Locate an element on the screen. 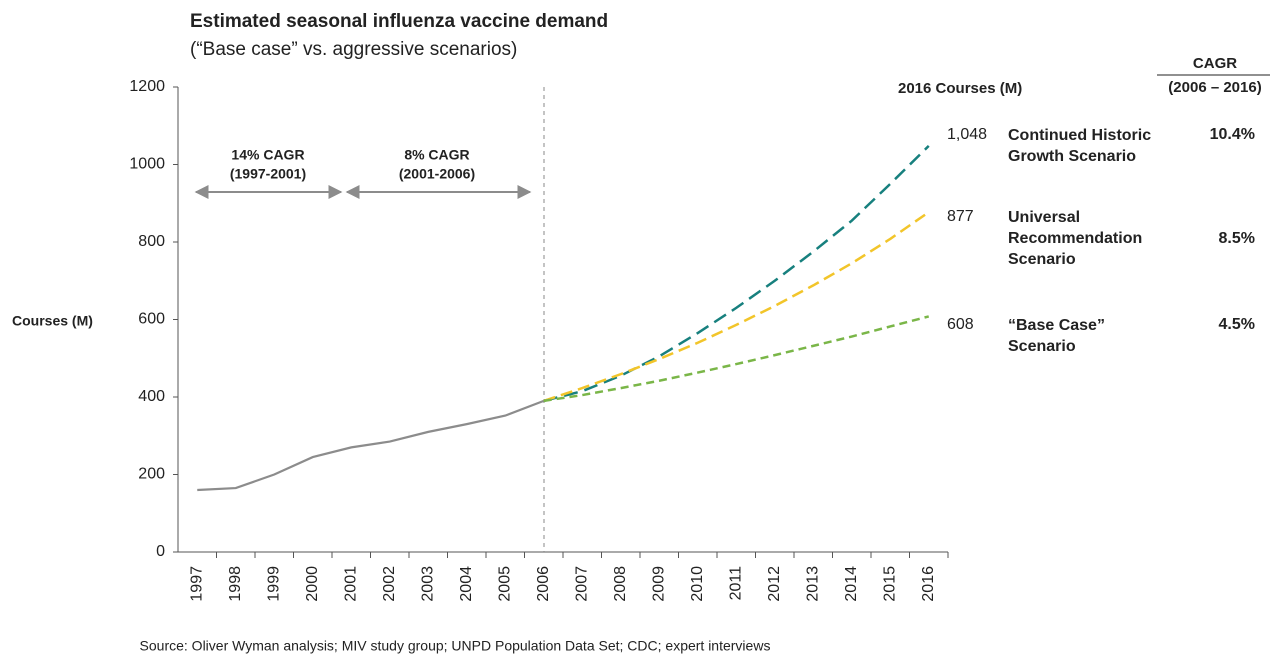 This screenshot has height=656, width=1275. x-tick-label: 2008 is located at coordinates (620, 584).